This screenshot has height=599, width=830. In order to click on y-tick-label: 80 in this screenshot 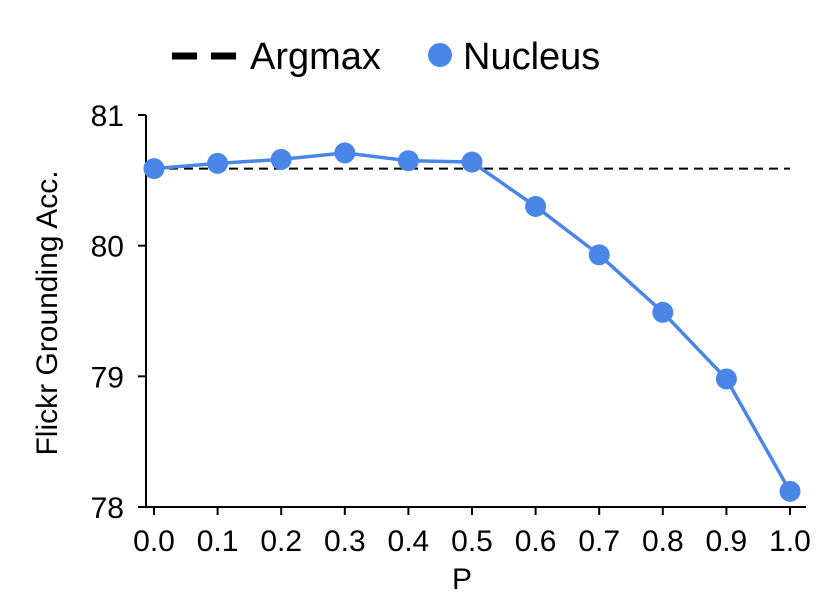, I will do `click(107, 247)`.